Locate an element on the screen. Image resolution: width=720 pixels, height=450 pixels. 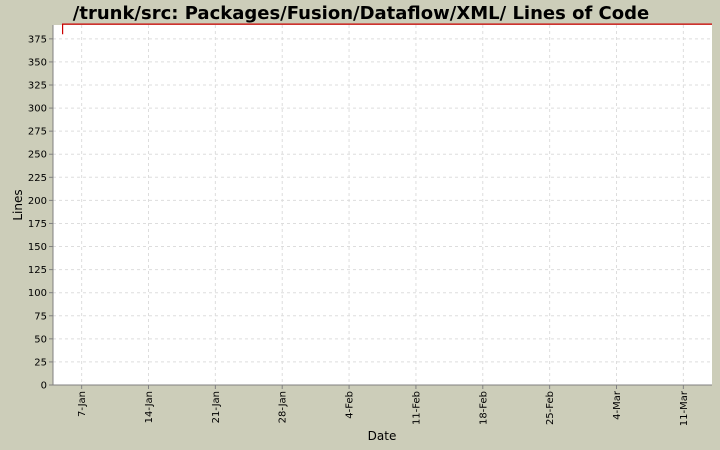
x-tick-label: 11-Feb is located at coordinates (416, 408).